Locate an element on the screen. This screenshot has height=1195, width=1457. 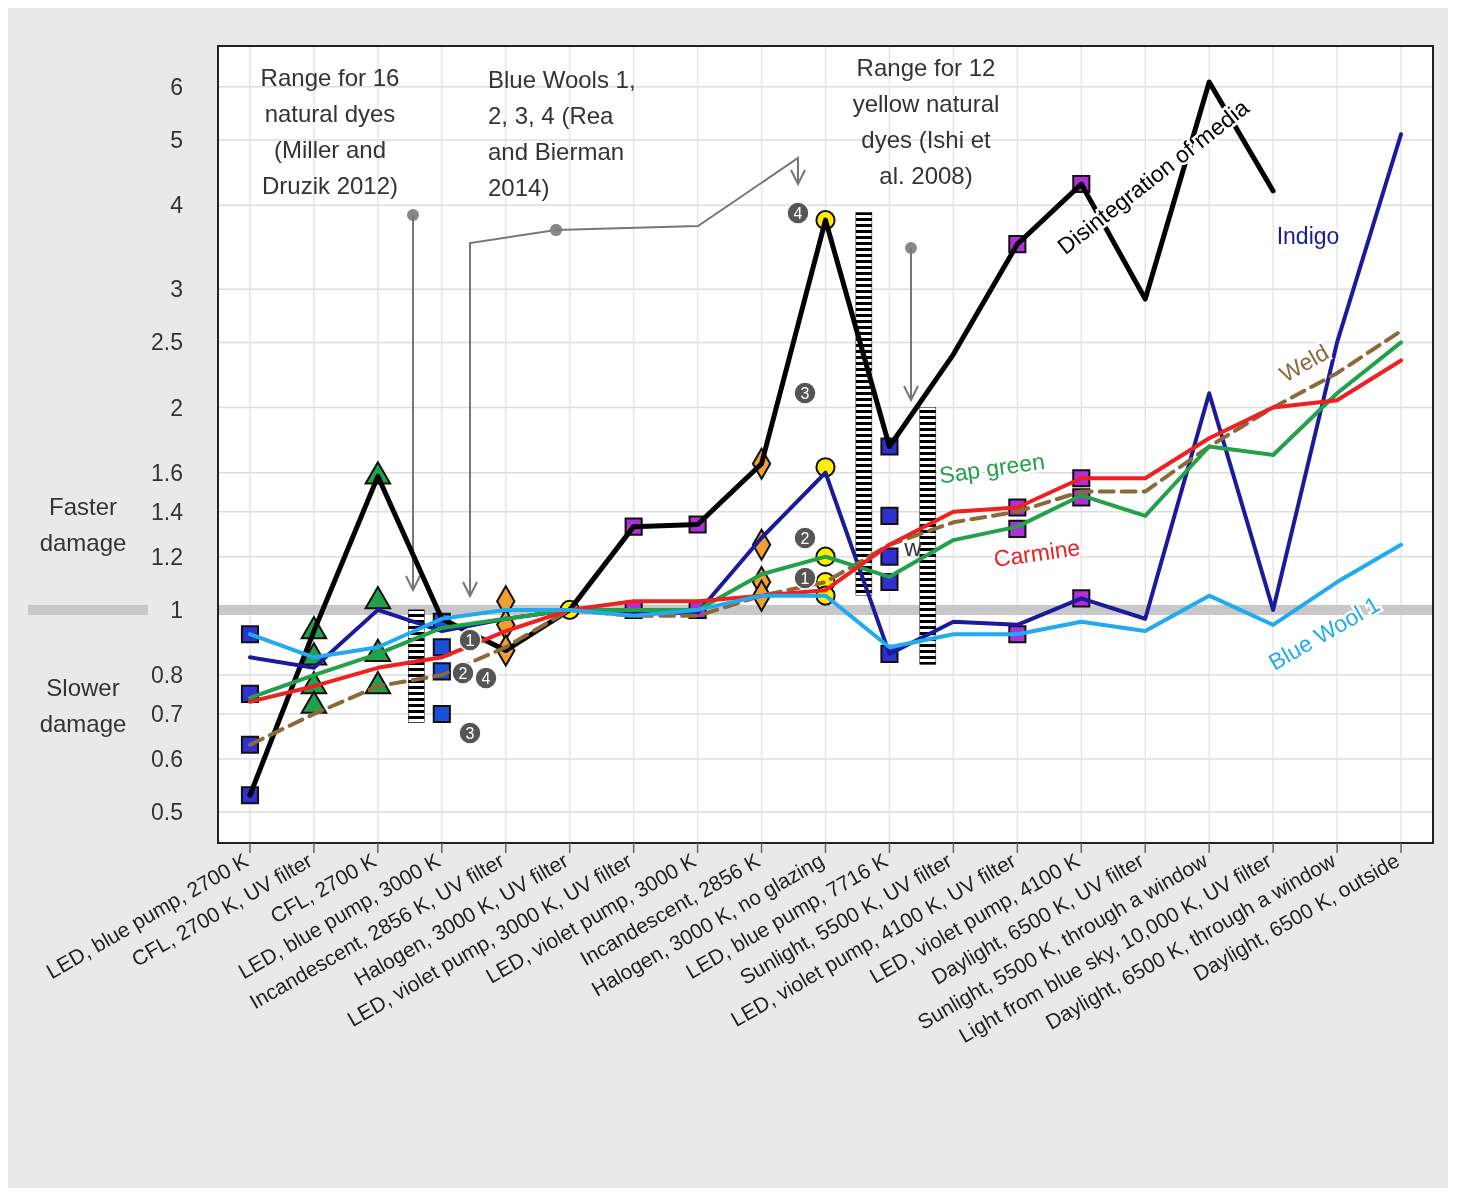
text: Slower damage is located at coordinates (83, 705).